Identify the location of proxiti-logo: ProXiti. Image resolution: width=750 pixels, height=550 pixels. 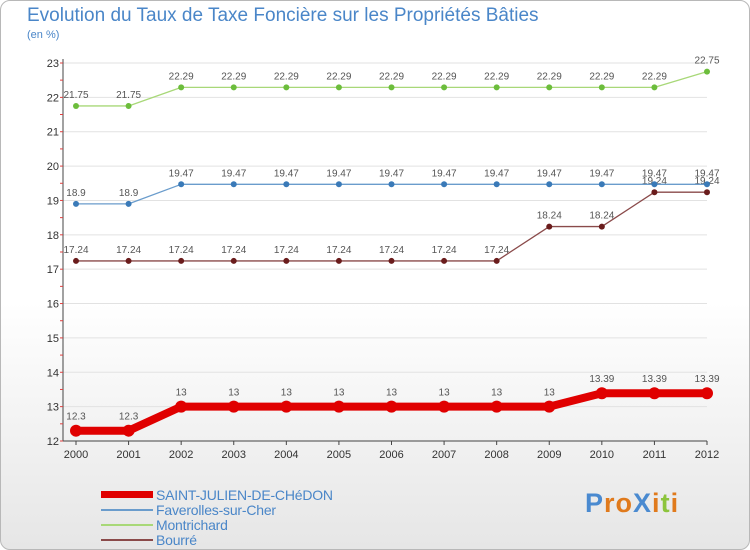
(632, 503).